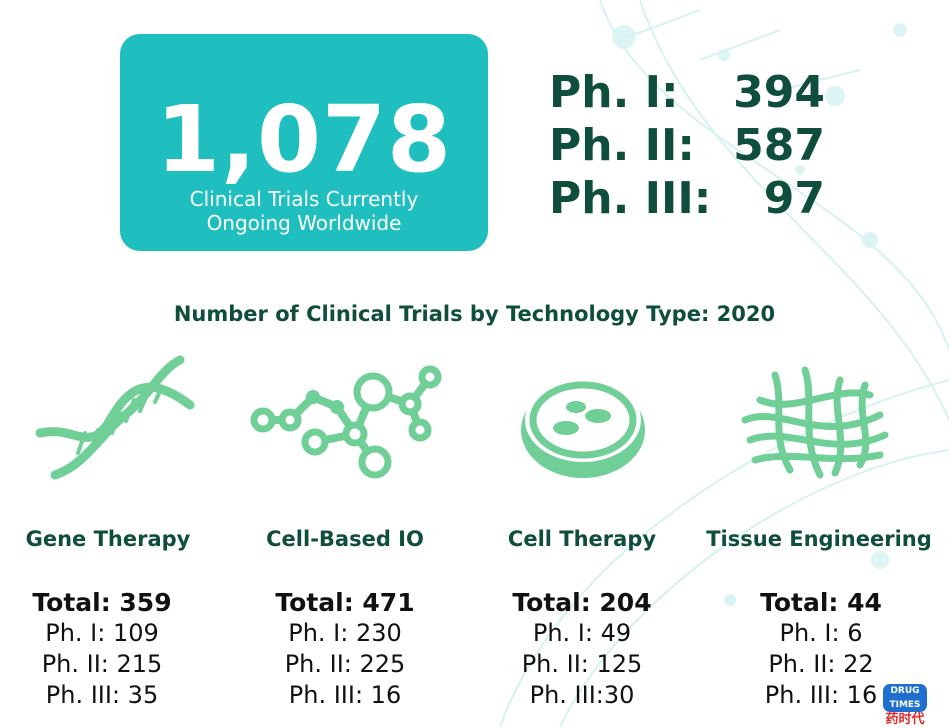 The image size is (949, 728). I want to click on phase-1-count: Ph. I: 109, so click(102, 633).